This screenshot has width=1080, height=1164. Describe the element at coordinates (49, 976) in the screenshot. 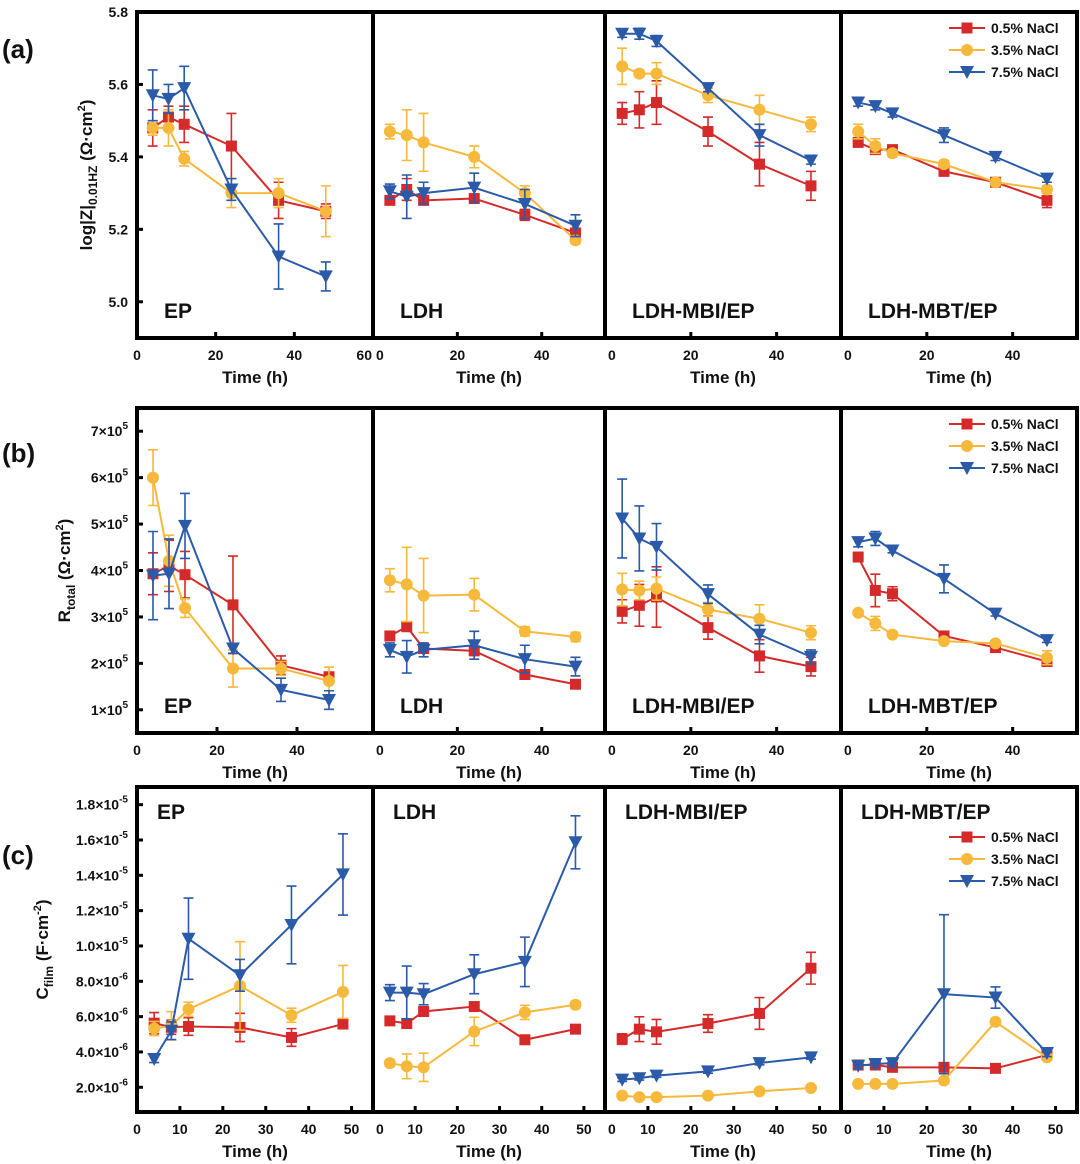

I see `y-label-subscript: film` at that location.